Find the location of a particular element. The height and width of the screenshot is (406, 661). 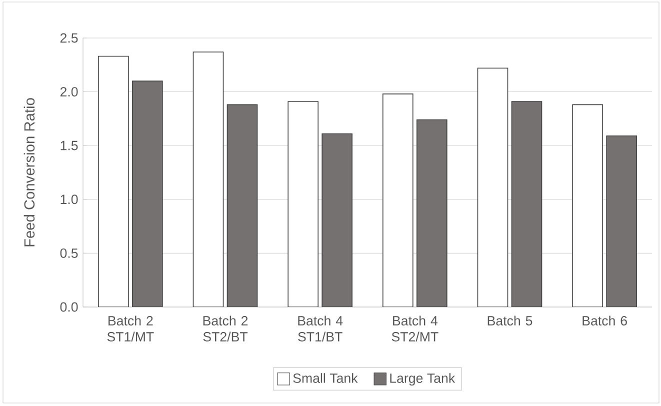

x-tick-label: Batch 5 is located at coordinates (510, 321).